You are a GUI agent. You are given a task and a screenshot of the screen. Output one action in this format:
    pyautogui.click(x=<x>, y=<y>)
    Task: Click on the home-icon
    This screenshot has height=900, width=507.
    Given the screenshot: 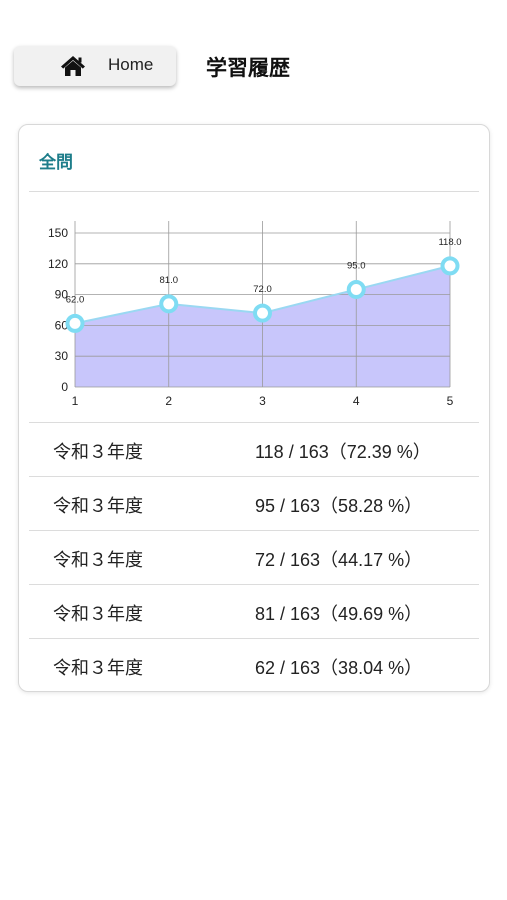 What is the action you would take?
    pyautogui.click(x=73, y=66)
    